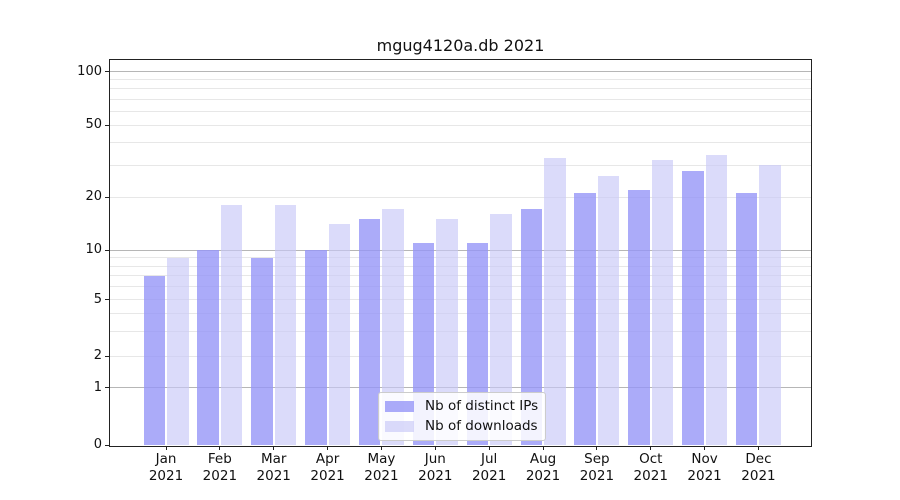 This screenshot has width=900, height=500. I want to click on legend-item-downloads: Nb of downloads, so click(461, 426).